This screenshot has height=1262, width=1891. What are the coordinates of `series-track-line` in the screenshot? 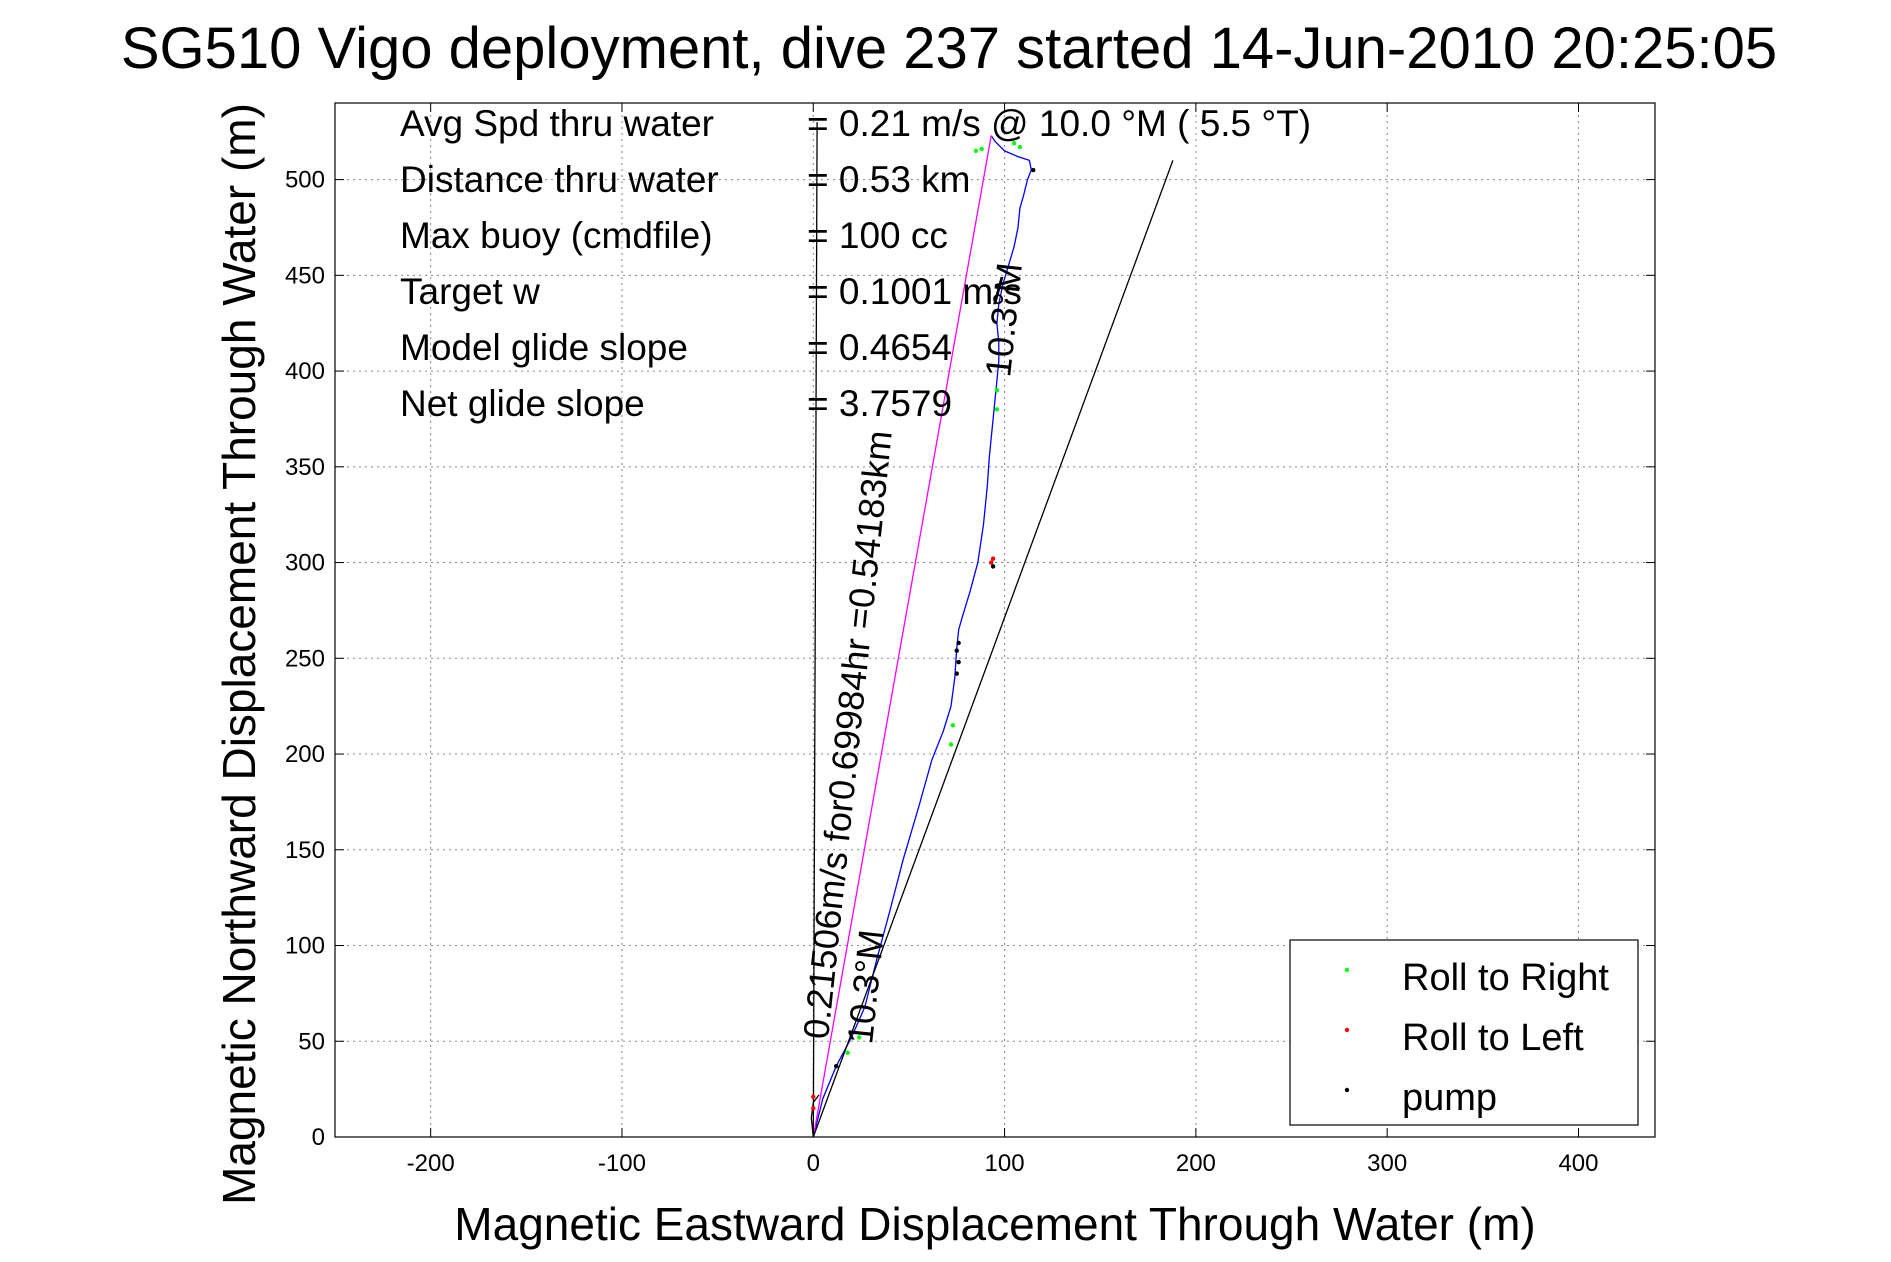 It's located at (922, 636).